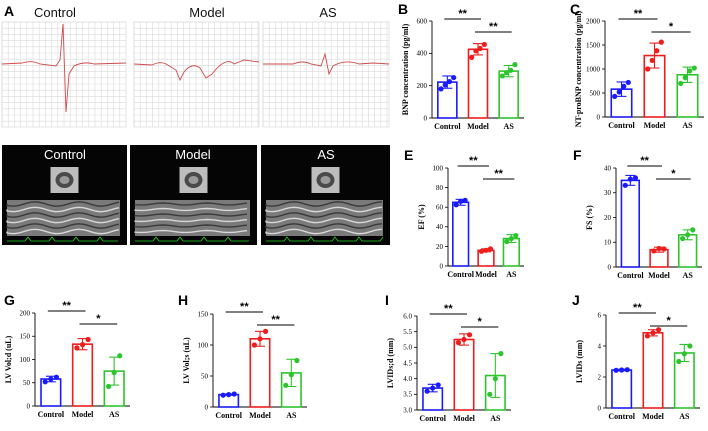 The height and width of the screenshot is (431, 708). What do you see at coordinates (600, 315) in the screenshot?
I see `y-tick-label: 6` at bounding box center [600, 315].